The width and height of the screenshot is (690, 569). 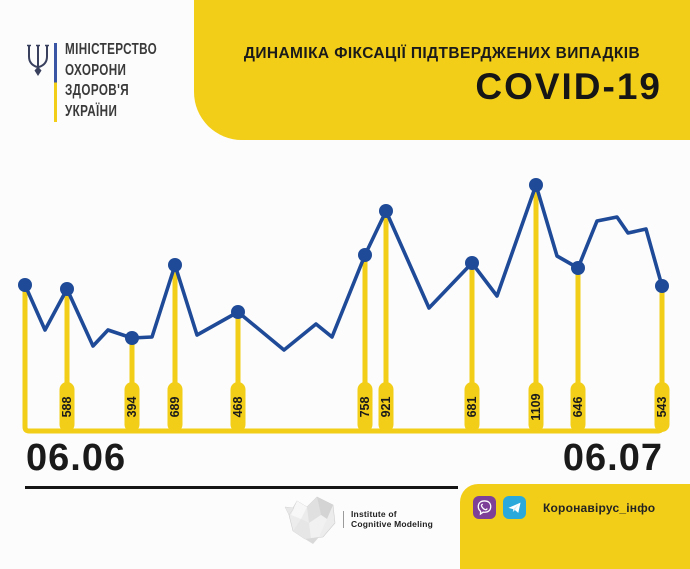 What do you see at coordinates (514, 507) in the screenshot?
I see `telegram-icon` at bounding box center [514, 507].